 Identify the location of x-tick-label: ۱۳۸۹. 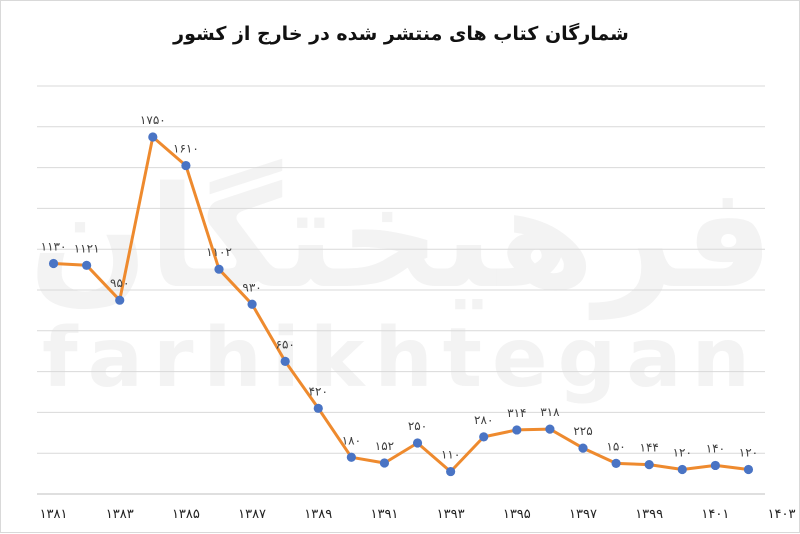
(318, 514).